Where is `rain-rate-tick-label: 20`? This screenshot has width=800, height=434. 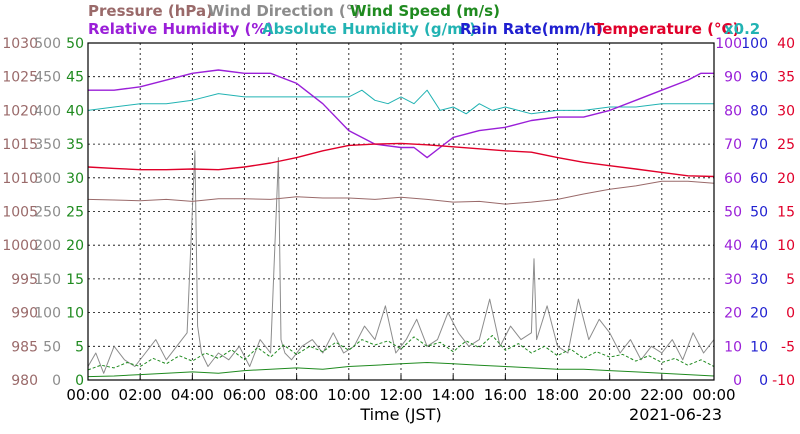 rain-rate-tick-label: 20 is located at coordinates (759, 314).